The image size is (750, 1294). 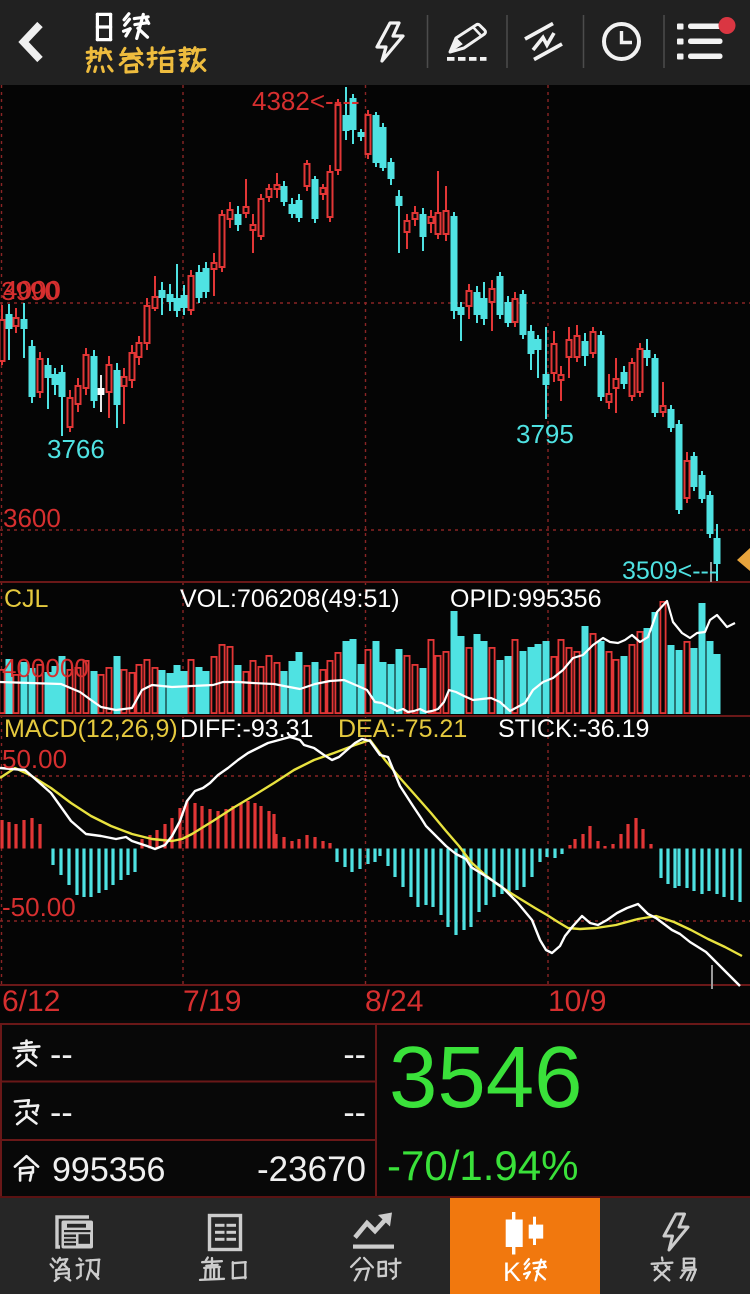 I want to click on svg-text: 4000, so click(x=32, y=290).